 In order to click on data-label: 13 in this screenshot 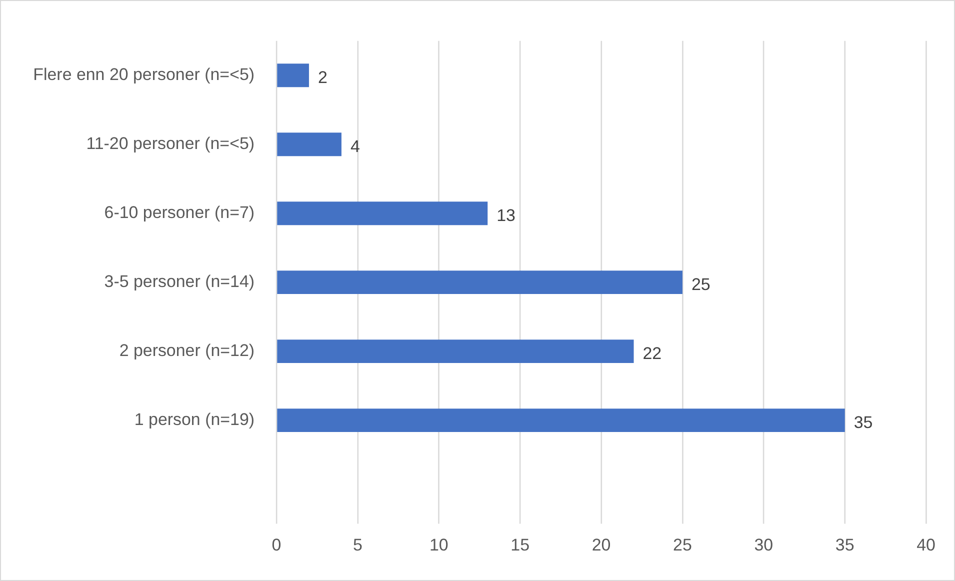, I will do `click(506, 215)`.